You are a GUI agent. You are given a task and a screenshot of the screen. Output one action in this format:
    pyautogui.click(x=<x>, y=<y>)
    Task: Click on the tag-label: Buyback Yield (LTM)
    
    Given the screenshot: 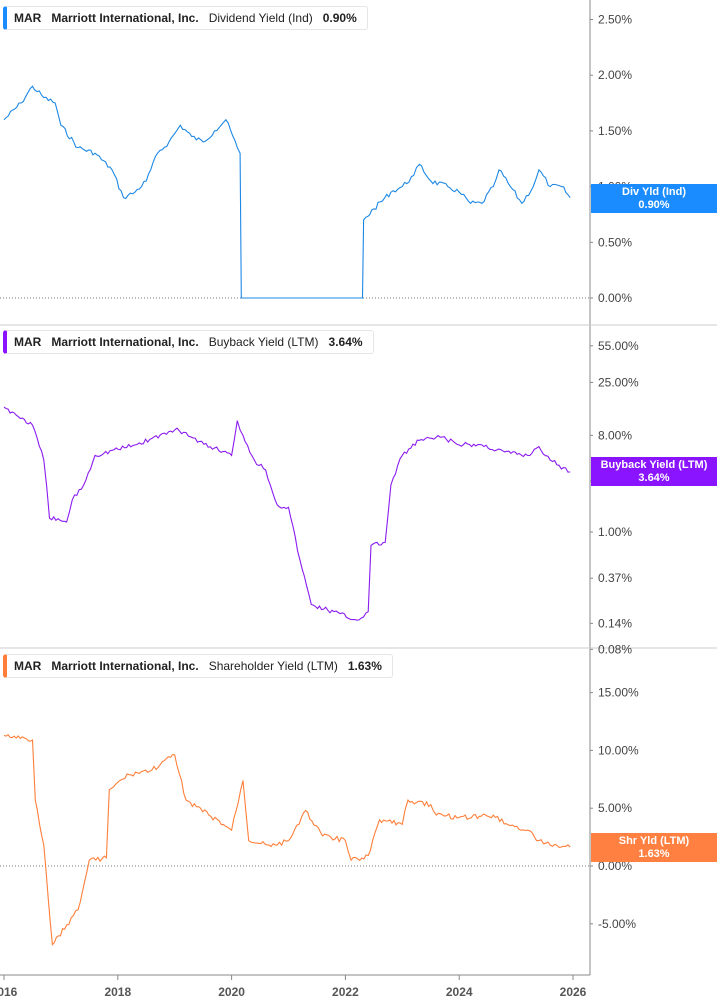 What is the action you would take?
    pyautogui.click(x=654, y=465)
    